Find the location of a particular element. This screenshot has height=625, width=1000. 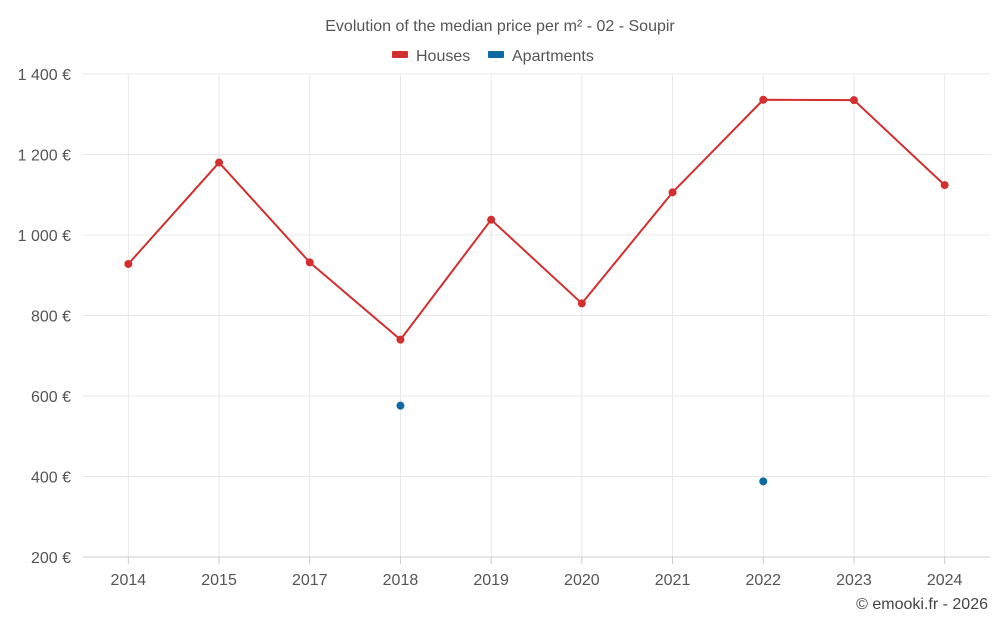

x-tick-label: 2019 is located at coordinates (491, 580).